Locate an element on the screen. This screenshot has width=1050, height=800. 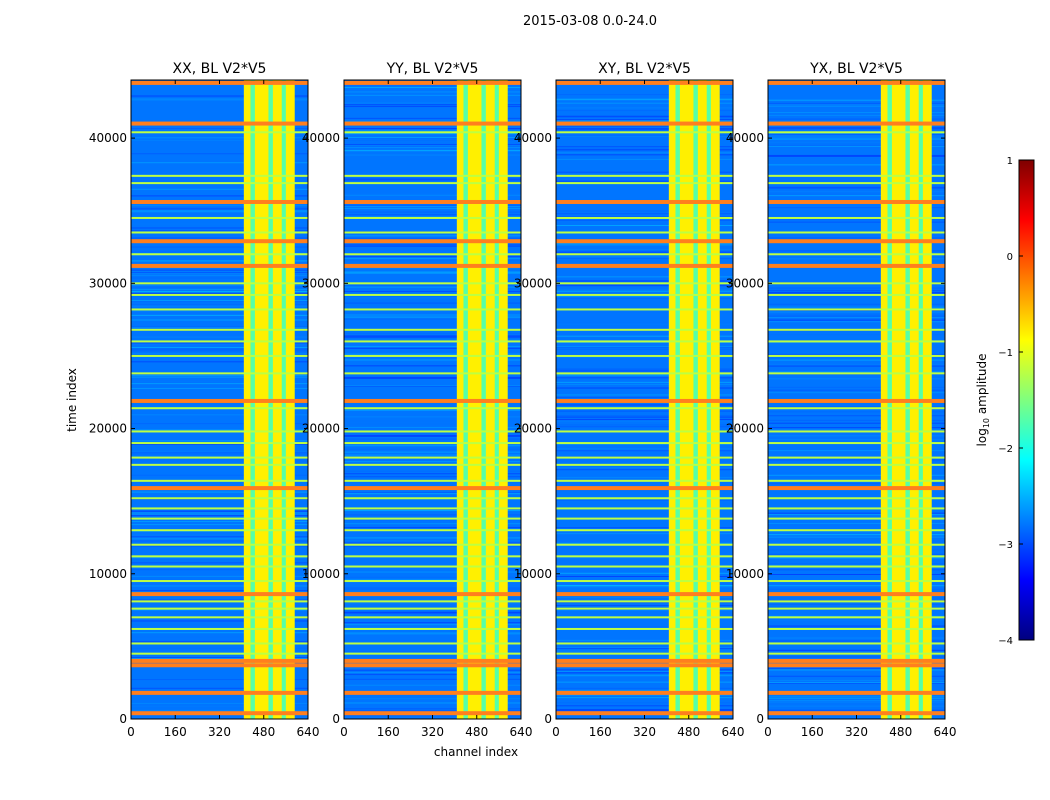
colorbar-label-sub: 10 is located at coordinates (986, 423).